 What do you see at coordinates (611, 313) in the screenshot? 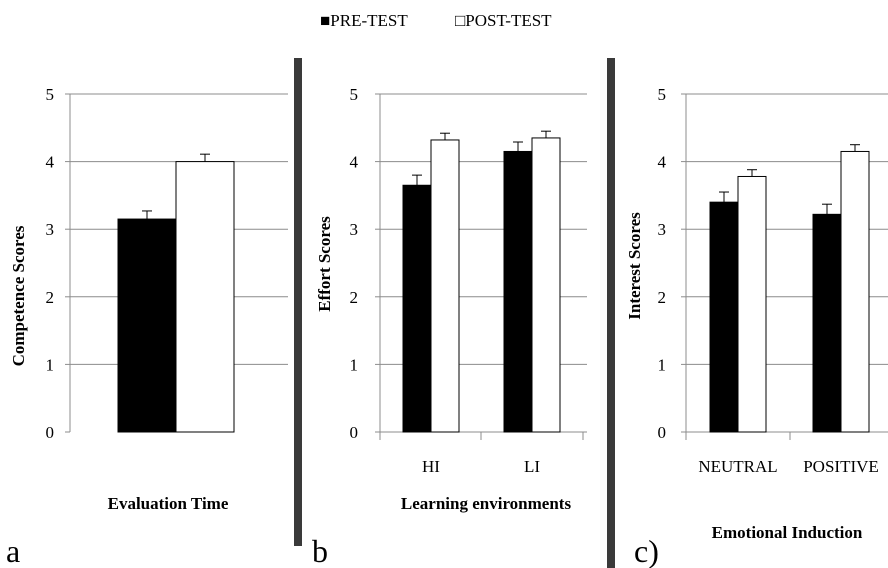
I see `panel-divider-right` at bounding box center [611, 313].